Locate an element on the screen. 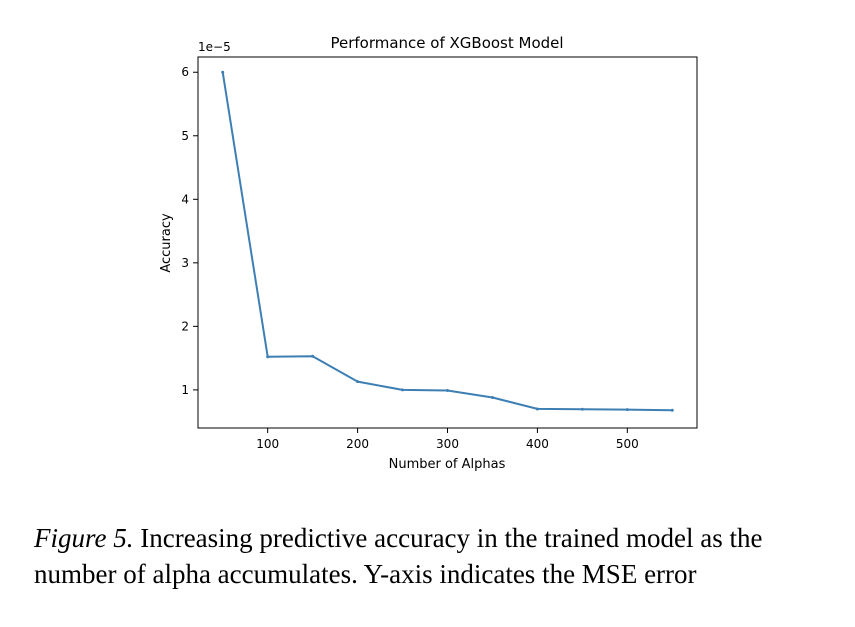 The image size is (855, 627). y-tick-label: 4 is located at coordinates (185, 199).